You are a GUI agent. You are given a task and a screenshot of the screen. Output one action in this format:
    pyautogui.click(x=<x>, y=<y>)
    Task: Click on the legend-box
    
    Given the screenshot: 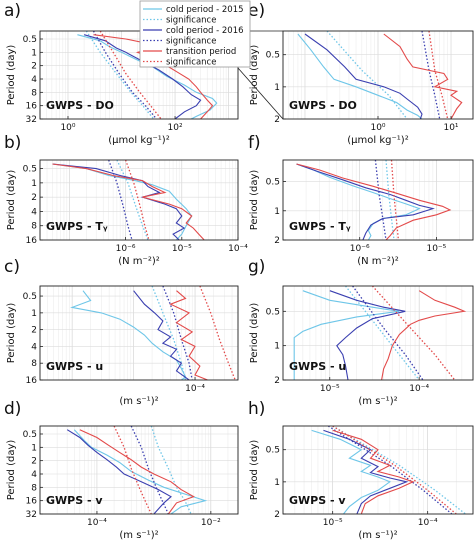 What is the action you would take?
    pyautogui.click(x=195, y=34)
    